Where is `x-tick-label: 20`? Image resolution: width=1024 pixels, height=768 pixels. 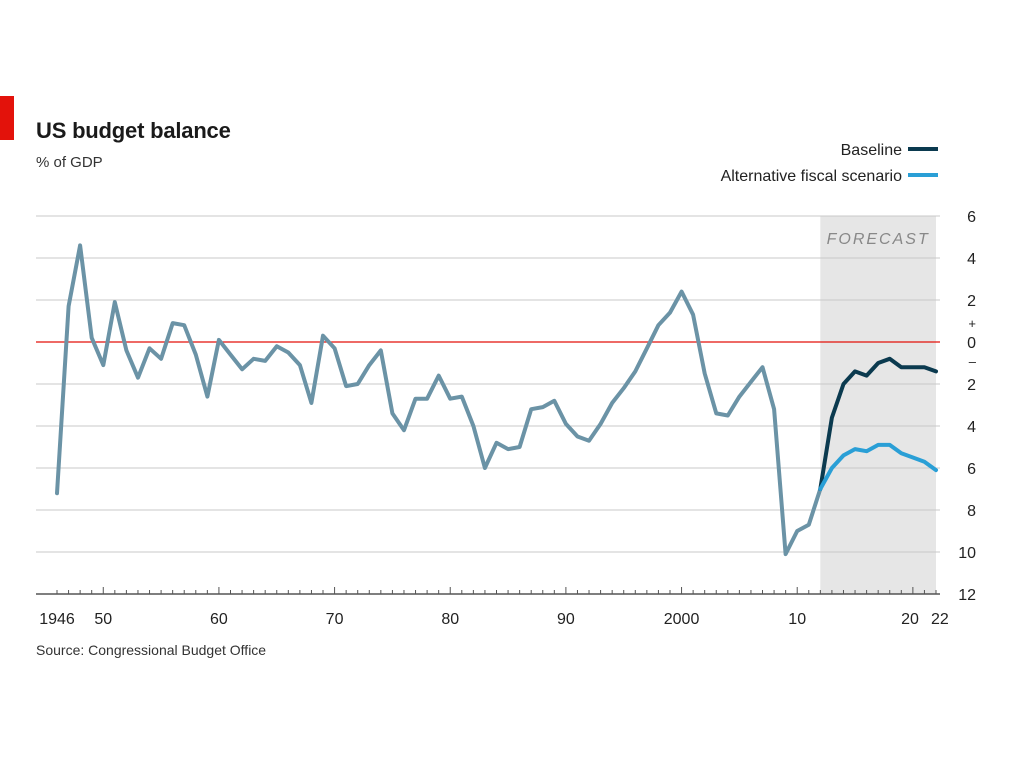 x-tick-label: 20 is located at coordinates (910, 619).